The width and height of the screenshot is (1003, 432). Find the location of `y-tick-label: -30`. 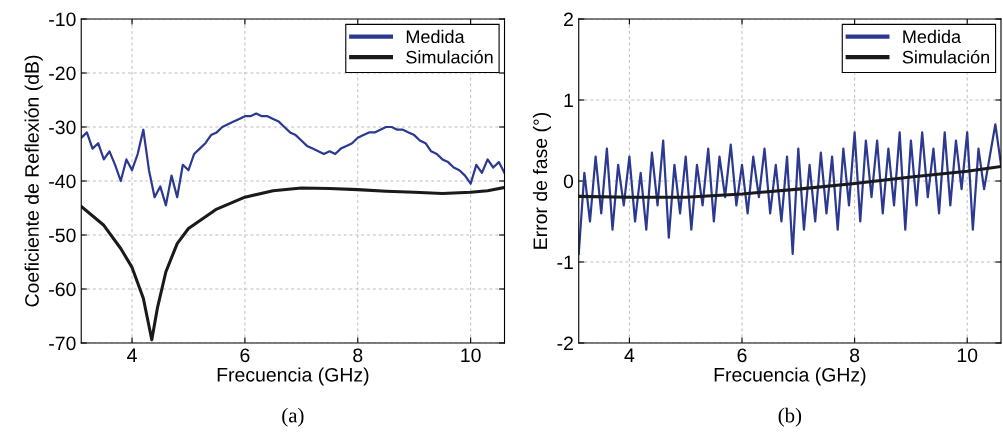

y-tick-label: -30 is located at coordinates (62, 127).